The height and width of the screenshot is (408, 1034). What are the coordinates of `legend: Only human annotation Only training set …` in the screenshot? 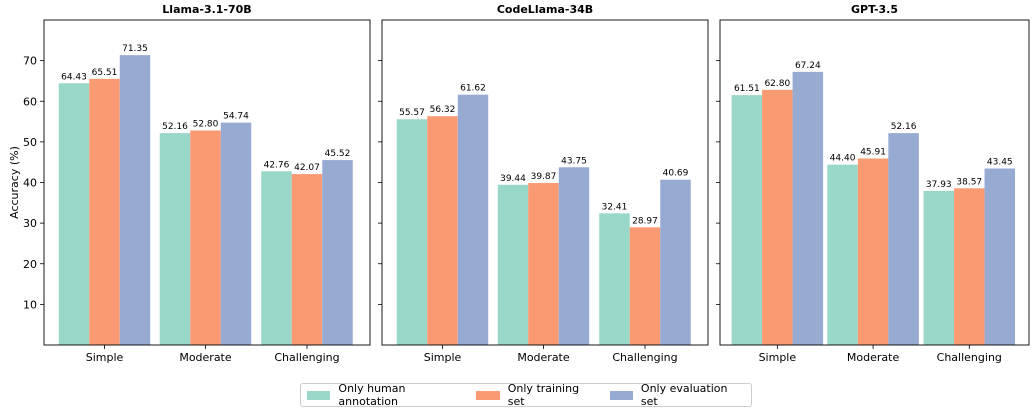 It's located at (526, 395).